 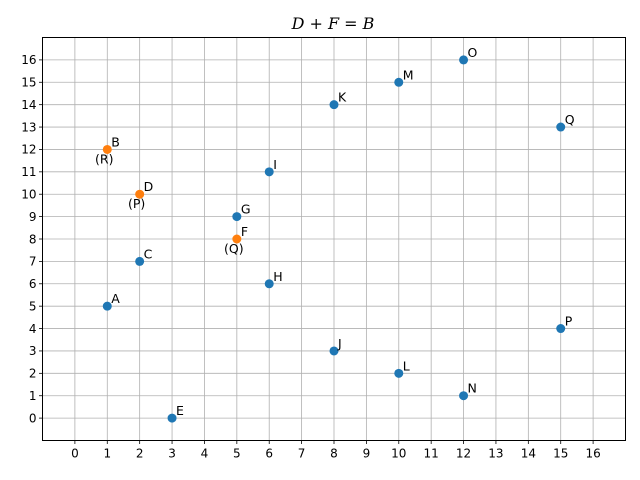 What do you see at coordinates (244, 231) in the screenshot?
I see `point-label-f: F` at bounding box center [244, 231].